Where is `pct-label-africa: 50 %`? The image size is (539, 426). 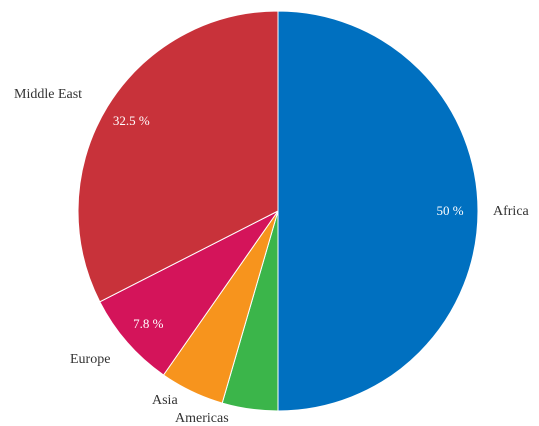
pct-label-africa: 50 % is located at coordinates (449, 210).